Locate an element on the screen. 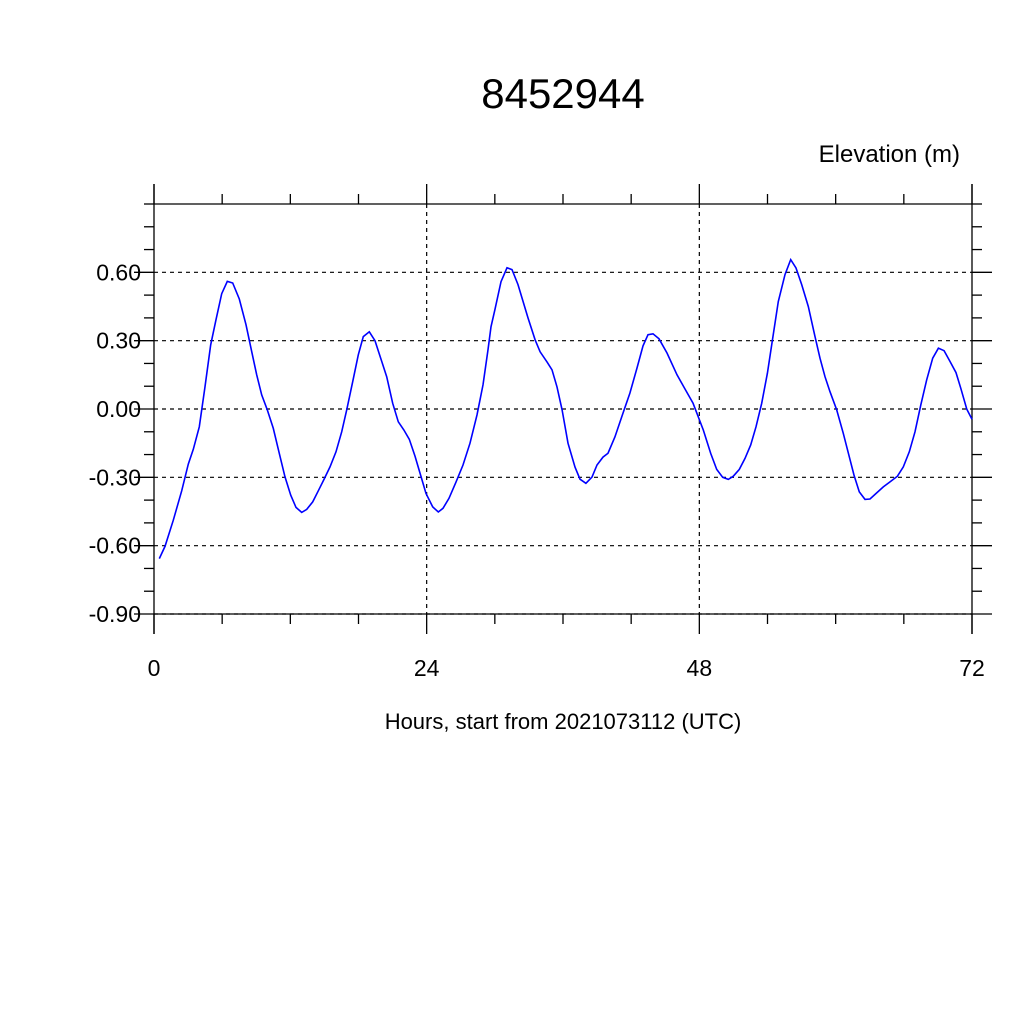  y-tick-label: -0.60 is located at coordinates (115, 546).